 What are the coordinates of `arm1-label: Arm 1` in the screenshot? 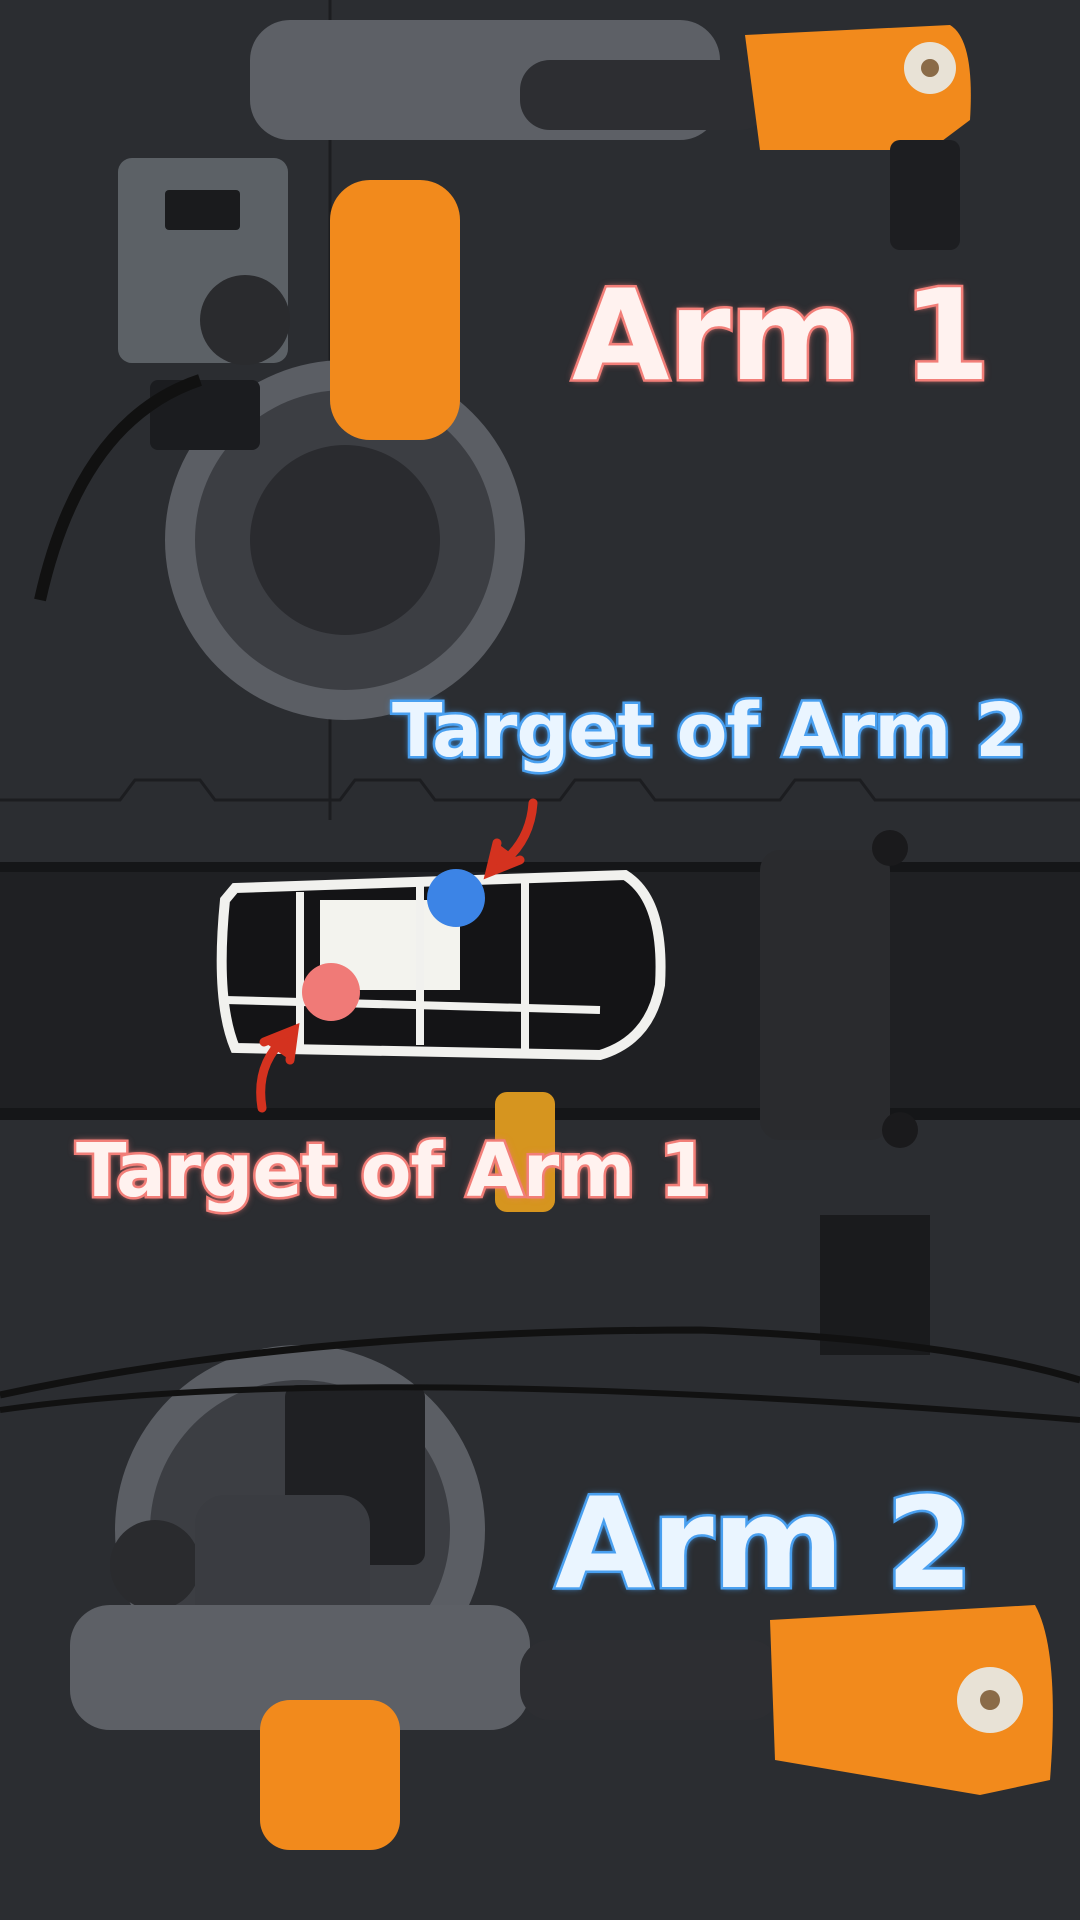 It's located at (780, 336).